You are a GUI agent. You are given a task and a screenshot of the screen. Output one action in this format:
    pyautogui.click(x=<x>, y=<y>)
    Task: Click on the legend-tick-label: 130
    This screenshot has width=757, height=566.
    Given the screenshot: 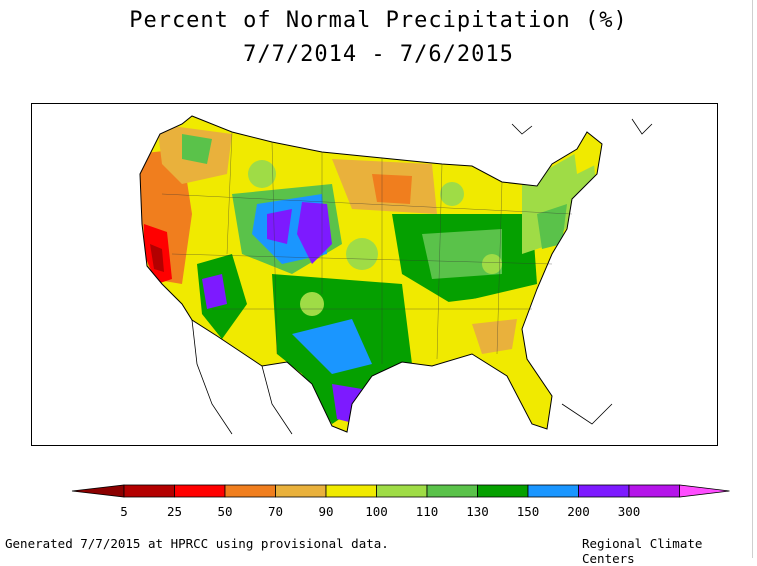 What is the action you would take?
    pyautogui.click(x=477, y=511)
    